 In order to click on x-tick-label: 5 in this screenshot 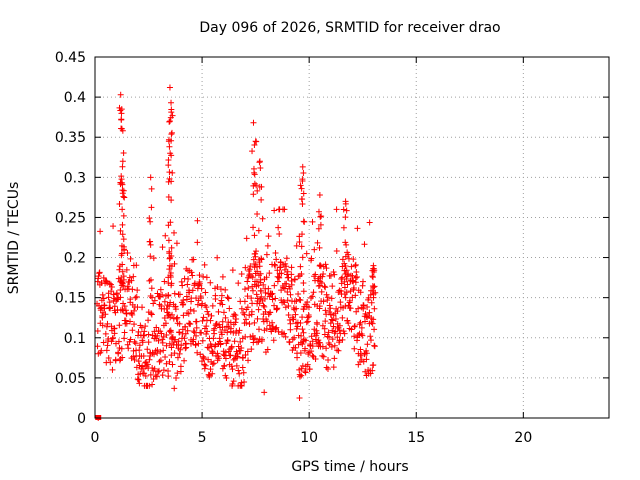, I will do `click(202, 438)`.